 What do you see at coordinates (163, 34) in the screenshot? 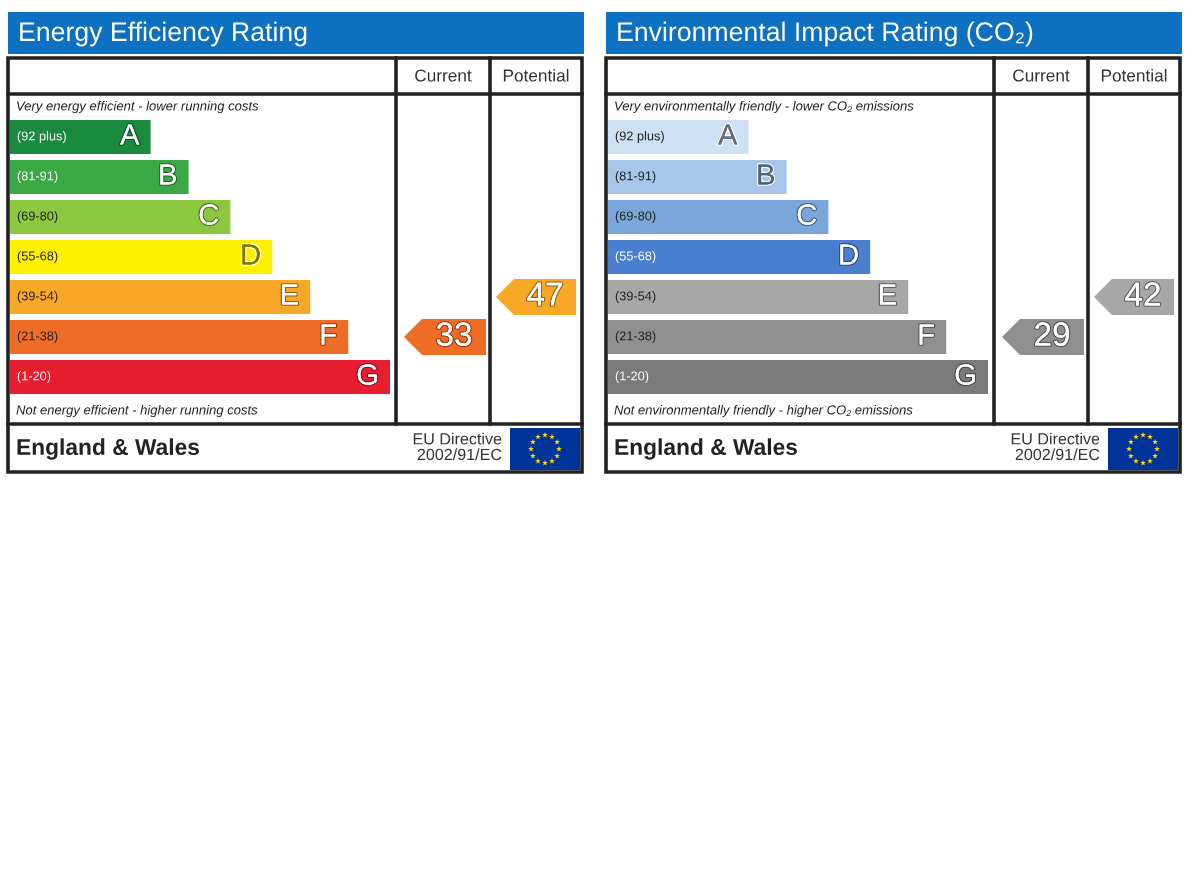
I see `chart-title: Energy Efficiency Rating` at bounding box center [163, 34].